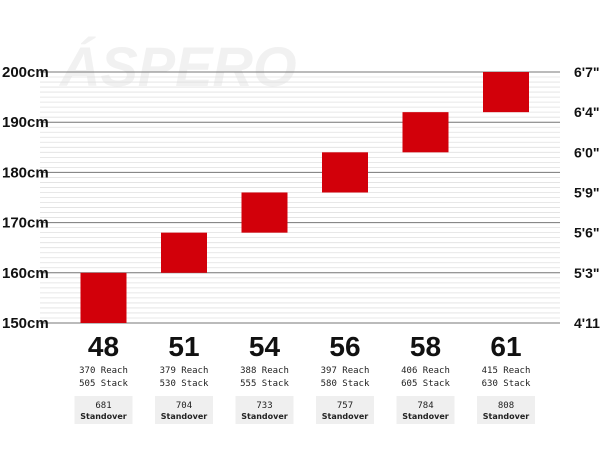 The width and height of the screenshot is (600, 450). I want to click on stack-label: 605 Stack, so click(425, 384).